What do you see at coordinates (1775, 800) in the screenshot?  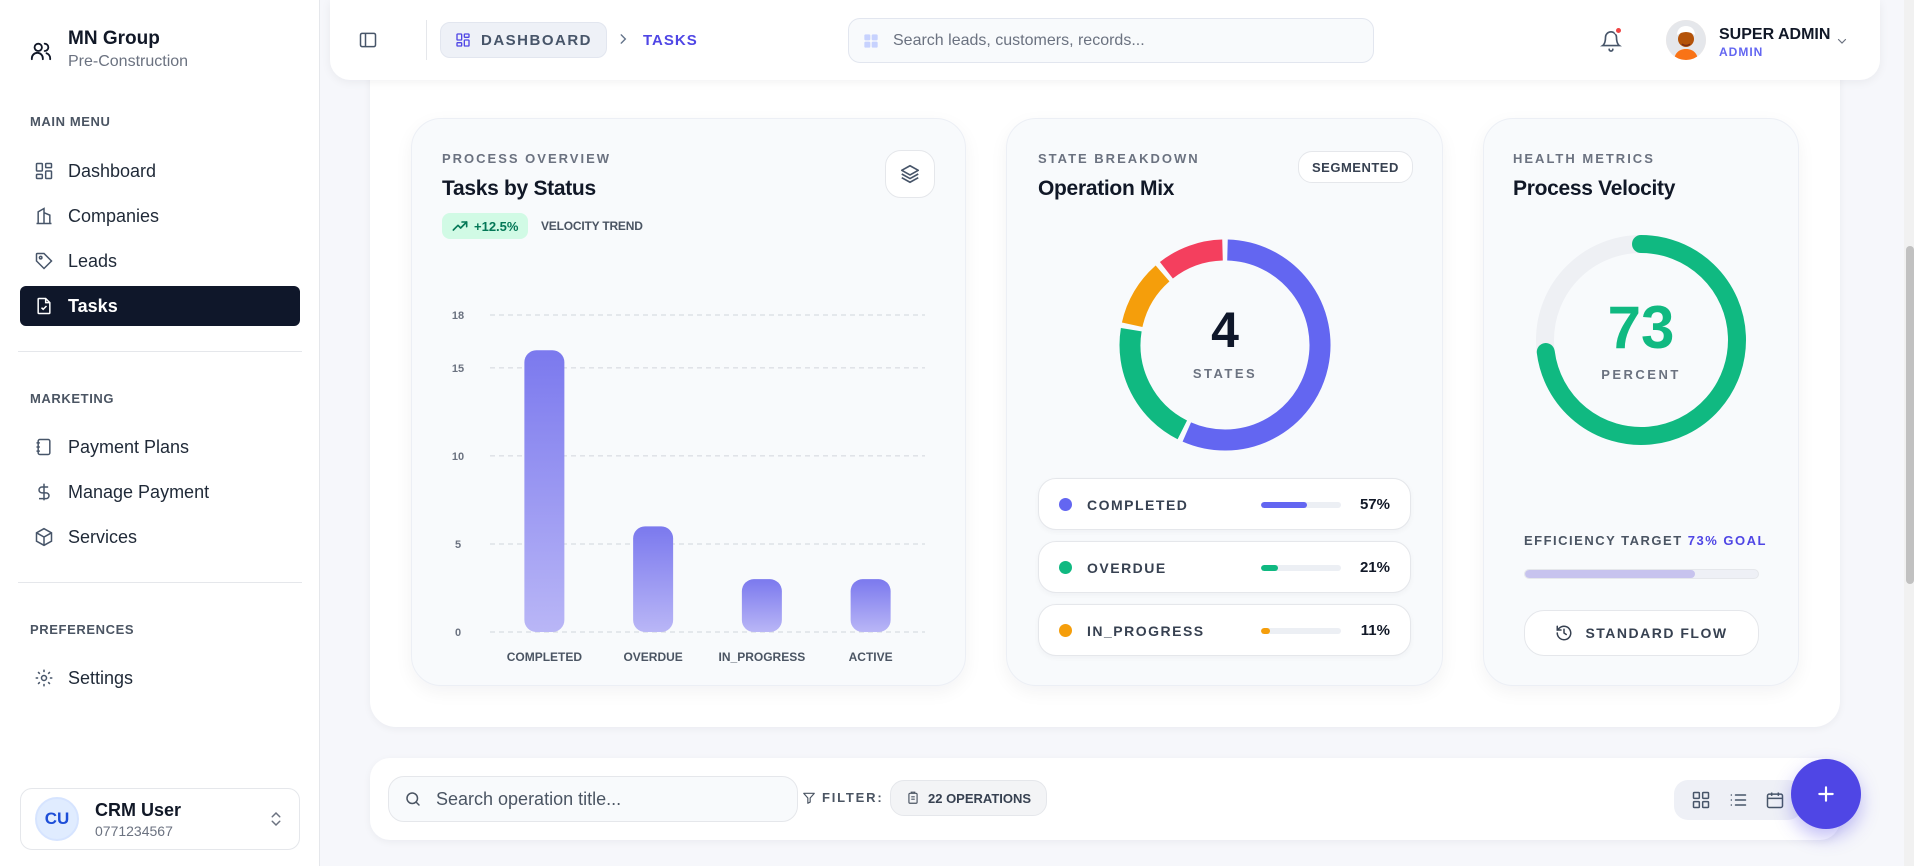 I see `calendar-view-icon` at bounding box center [1775, 800].